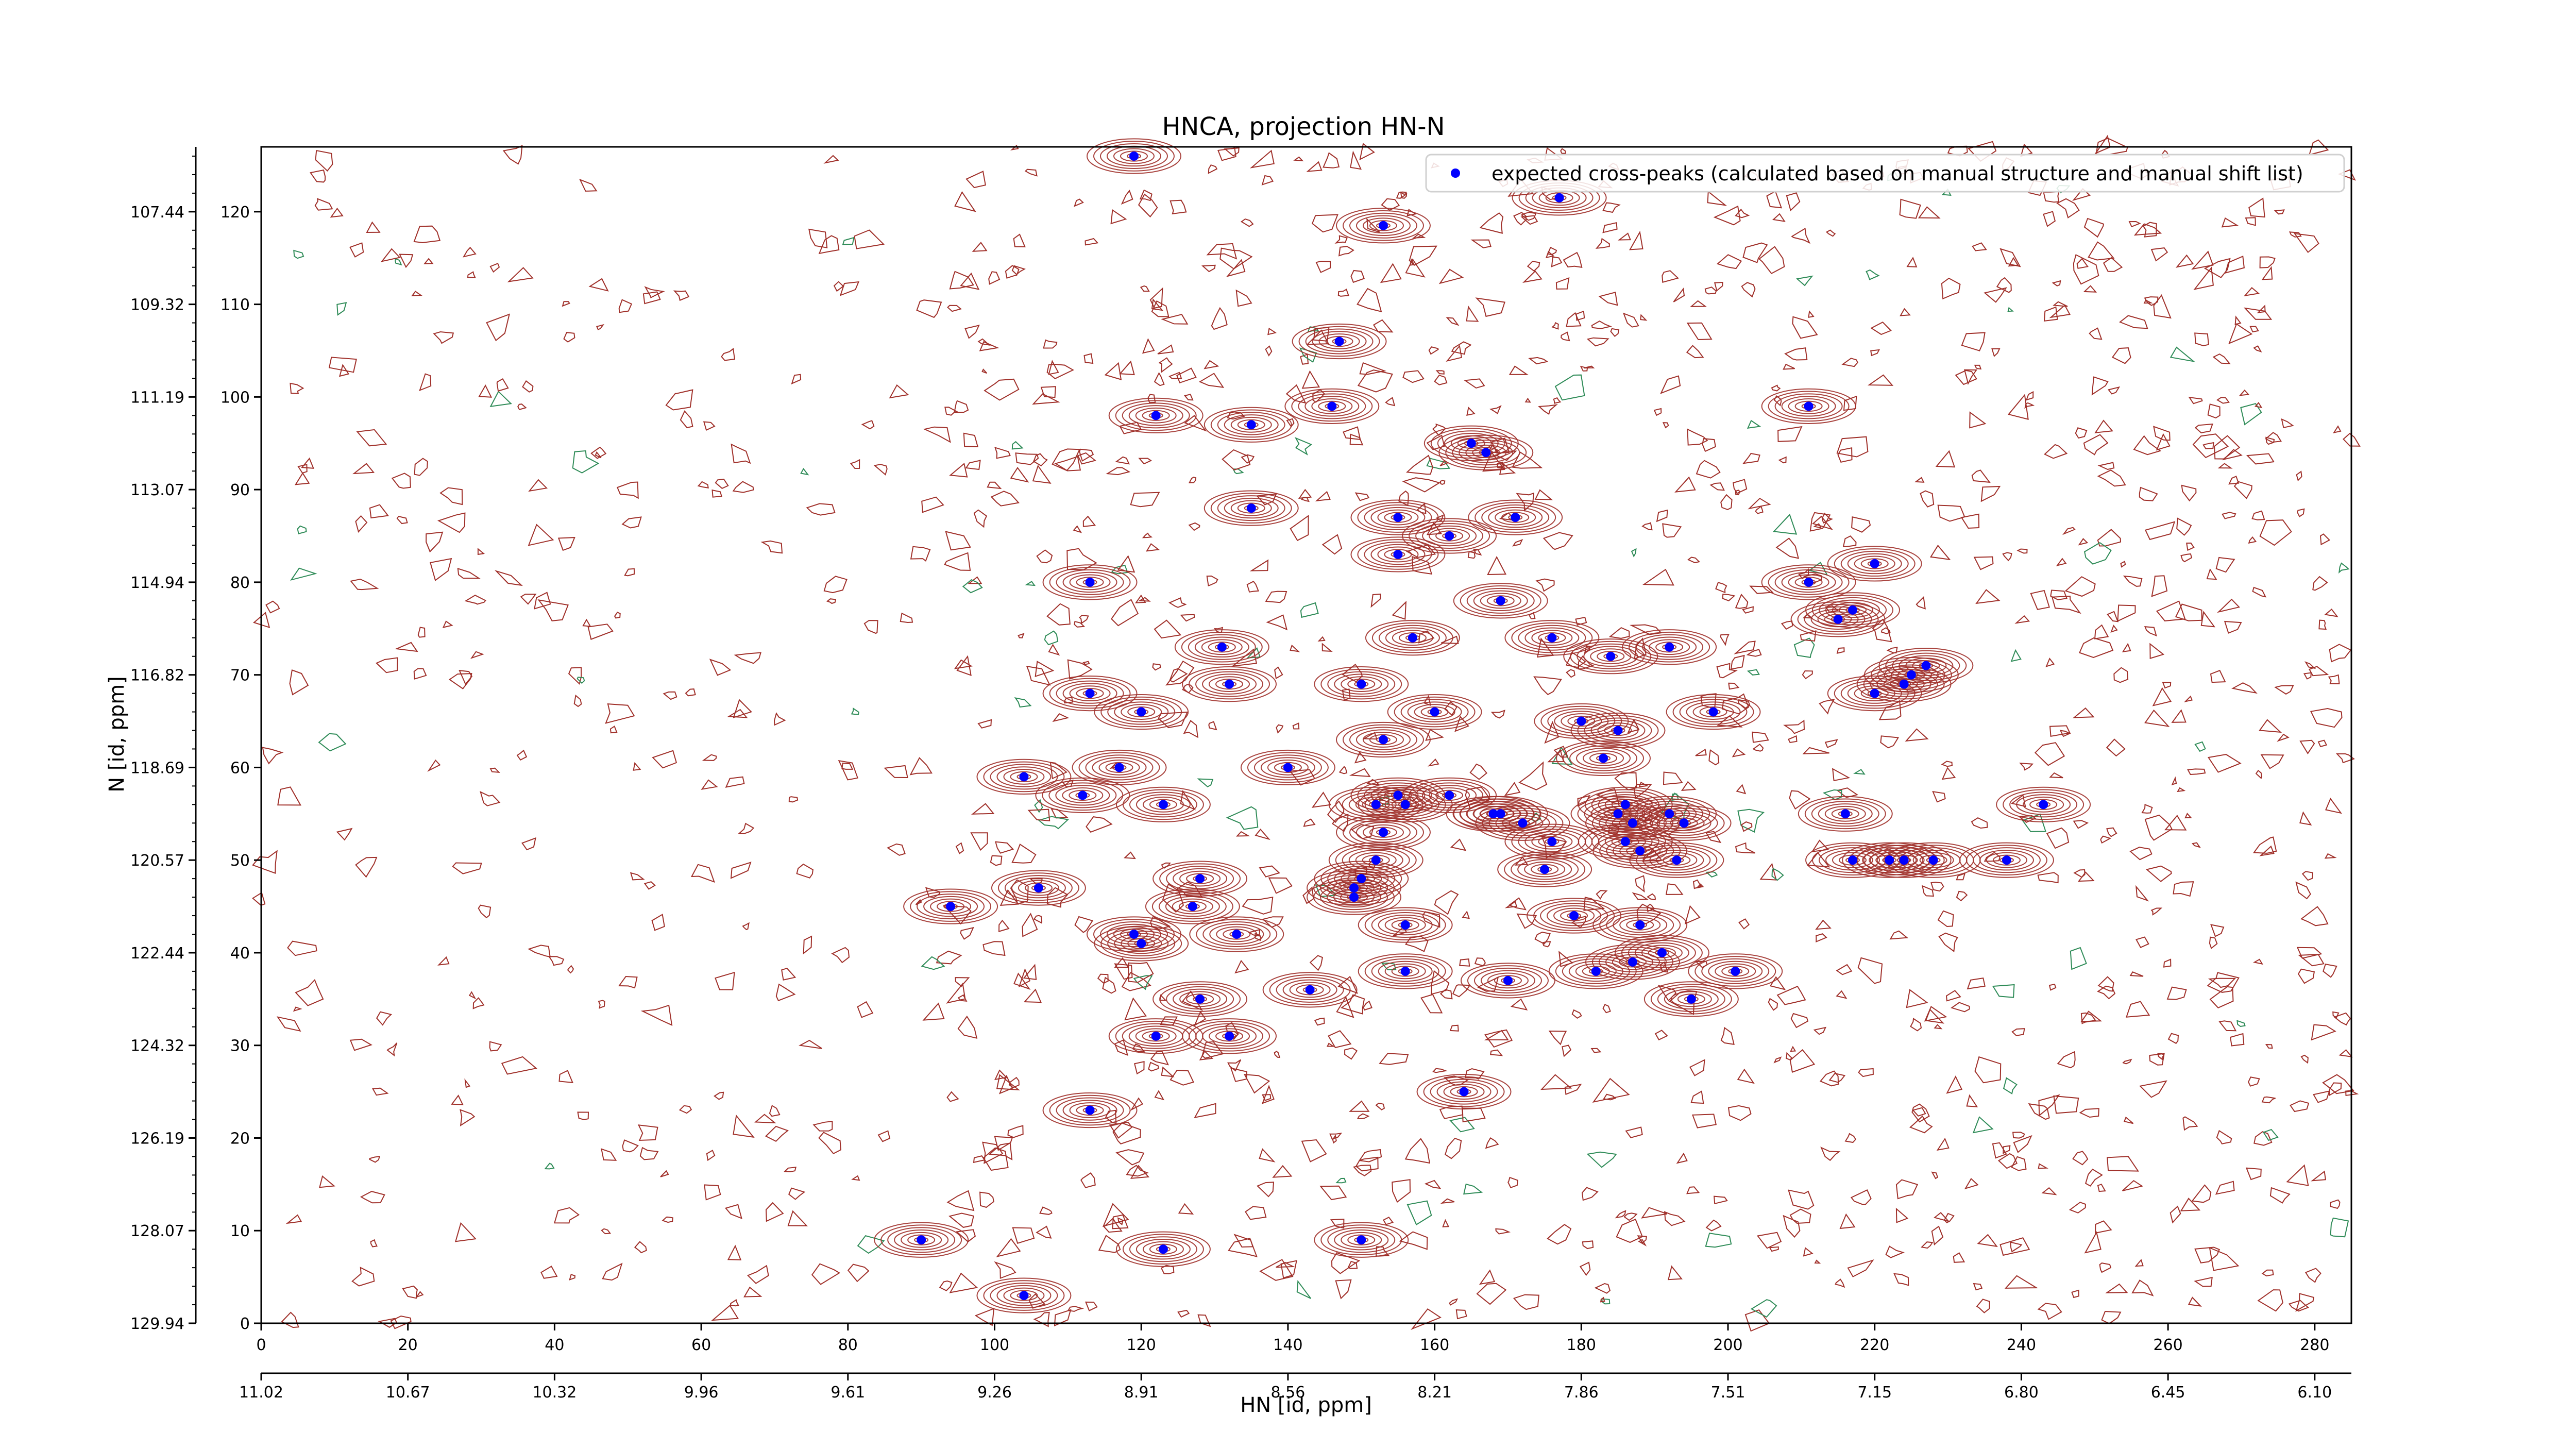  What do you see at coordinates (240, 954) in the screenshot?
I see `y-index-tick-label: 40` at bounding box center [240, 954].